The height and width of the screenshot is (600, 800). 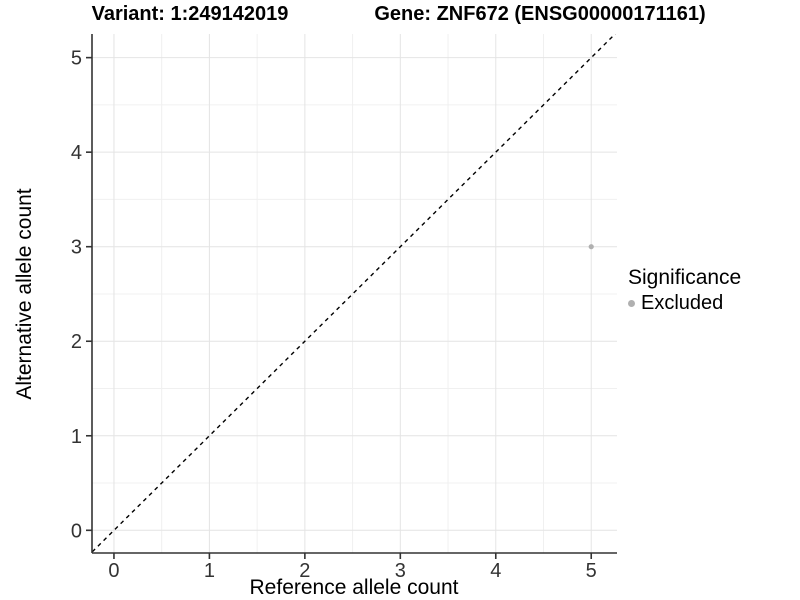 I want to click on gene-title: Gene: ZNF672 (ENSG00000171161), so click(x=540, y=14).